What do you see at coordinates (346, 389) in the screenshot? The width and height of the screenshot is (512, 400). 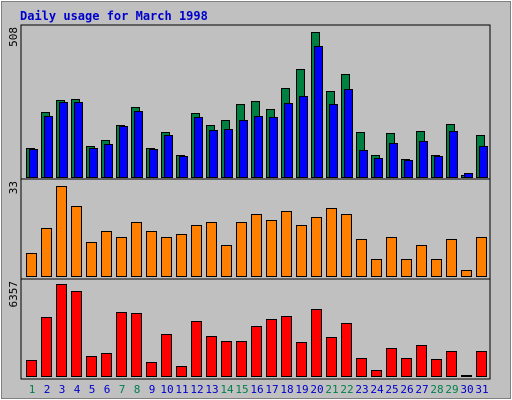 I see `day-label-22: 22` at bounding box center [346, 389].